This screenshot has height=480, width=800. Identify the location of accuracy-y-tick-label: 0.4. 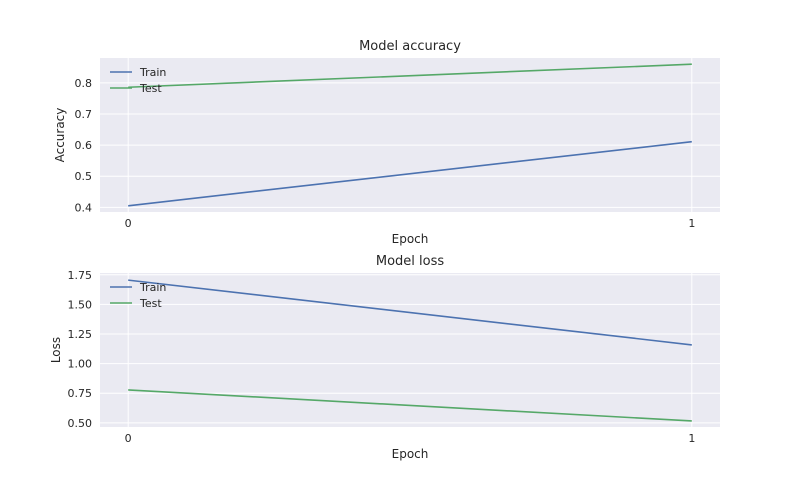
(84, 207).